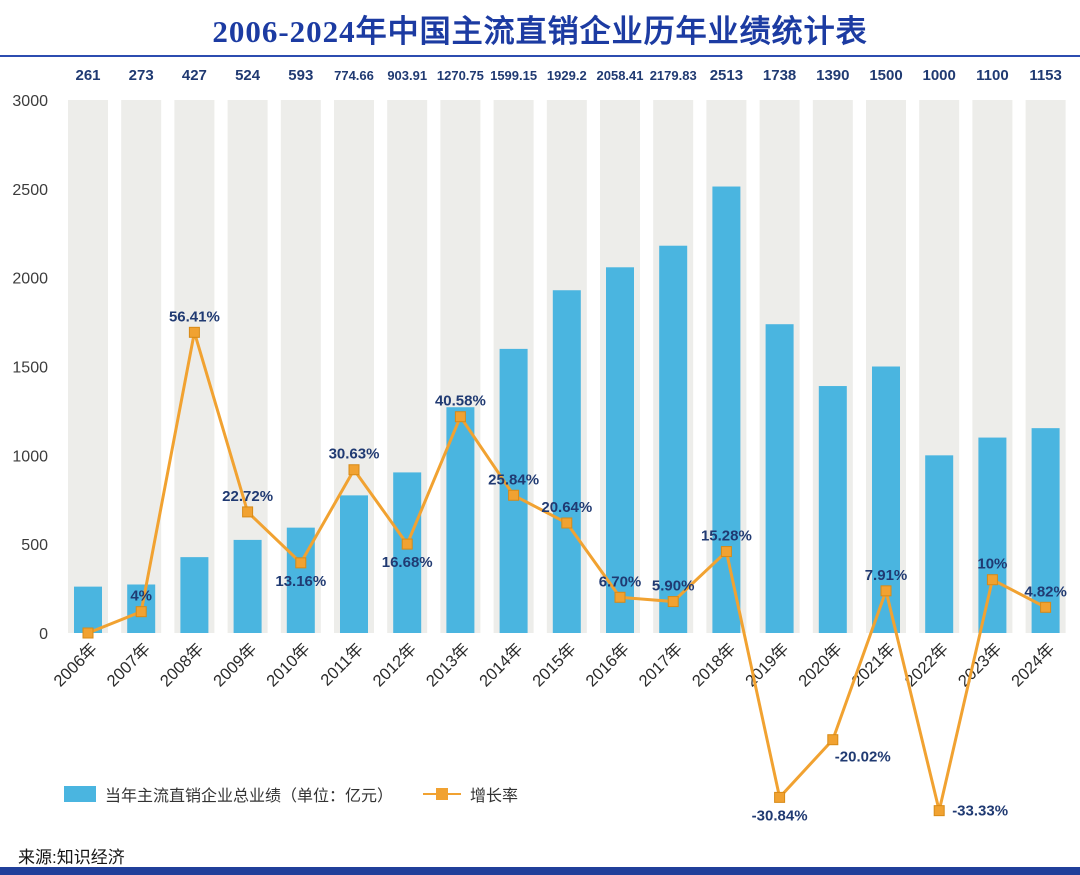 This screenshot has width=1080, height=875. What do you see at coordinates (726, 552) in the screenshot?
I see `growth-marker-2018年` at bounding box center [726, 552].